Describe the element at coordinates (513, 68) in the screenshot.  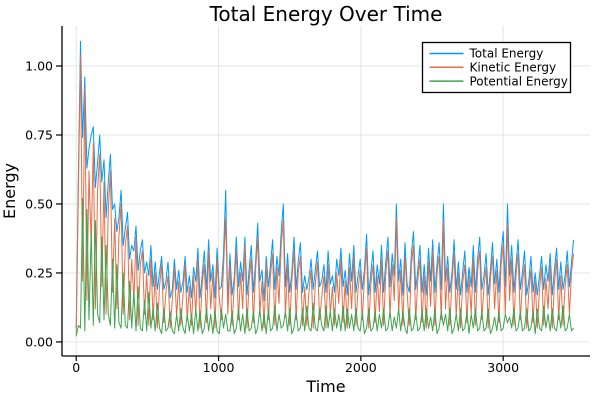
I see `legend-label-kinetic-energy: Kinetic Energy` at that location.